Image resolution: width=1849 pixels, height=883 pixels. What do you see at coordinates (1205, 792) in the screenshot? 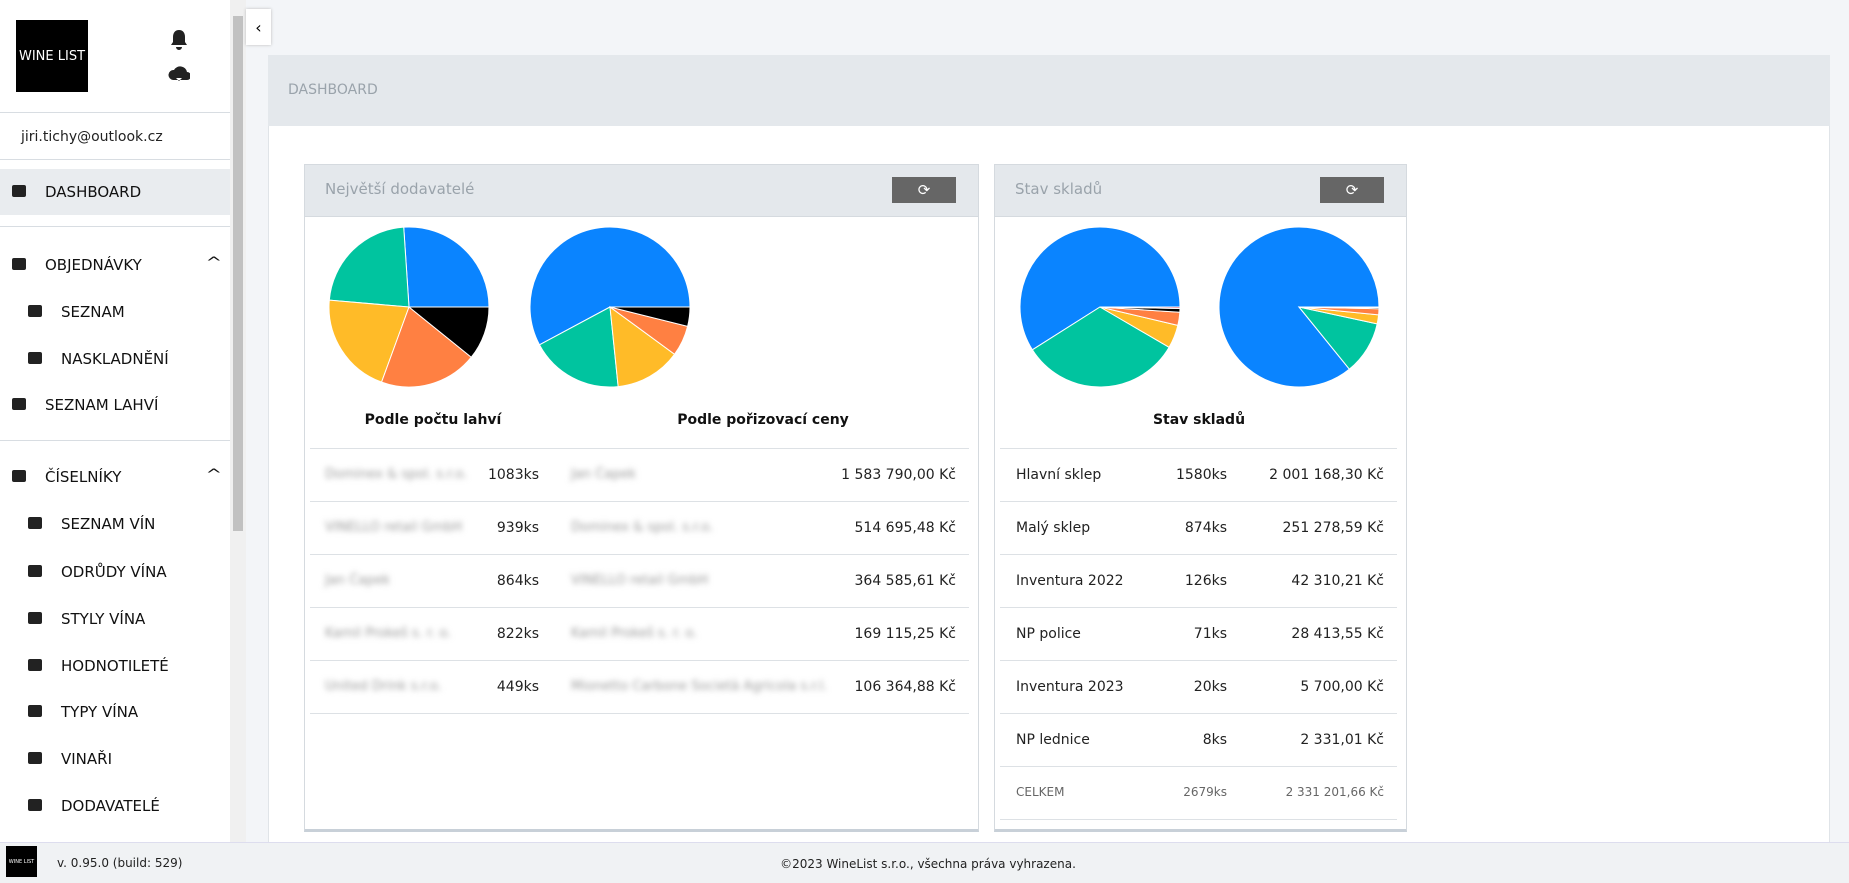
I see `table-cell: 2679ks` at bounding box center [1205, 792].